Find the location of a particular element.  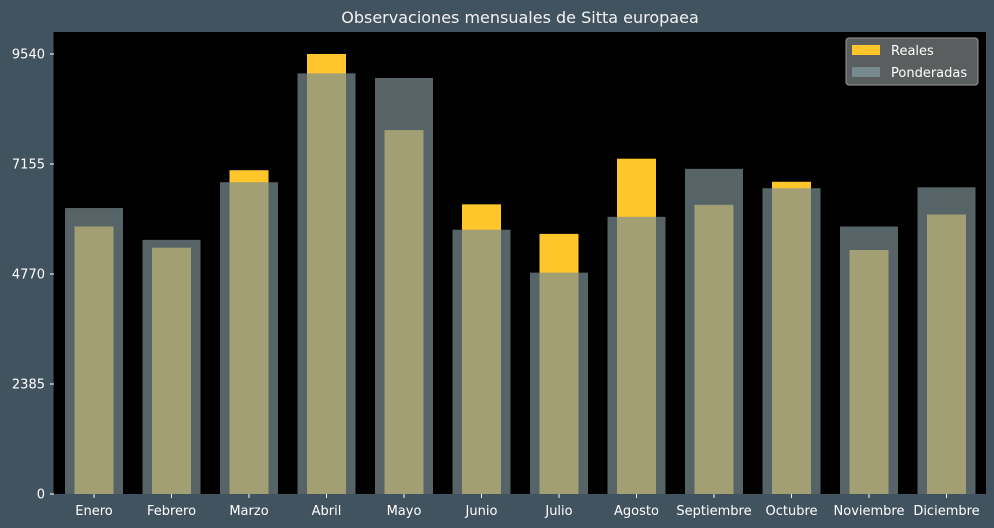

bar-ponderadas-agosto is located at coordinates (636, 355).